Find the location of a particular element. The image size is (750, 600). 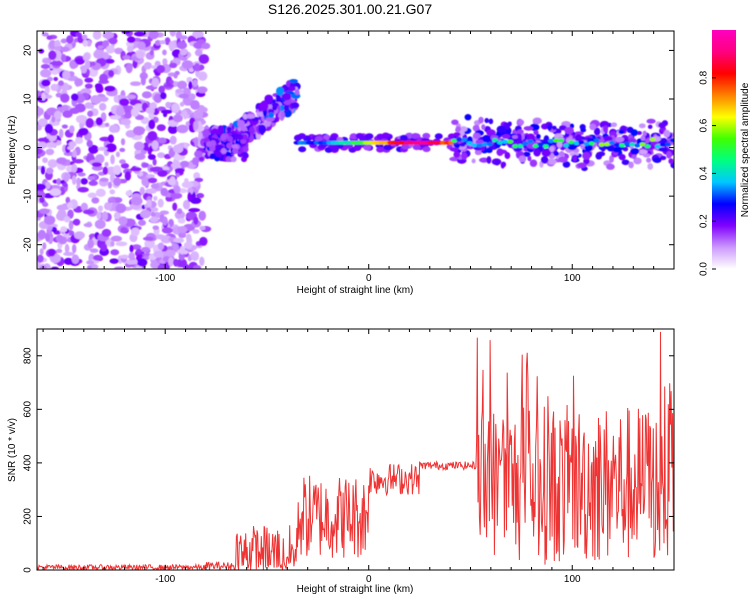

y-tick-label: 0 is located at coordinates (28, 147).